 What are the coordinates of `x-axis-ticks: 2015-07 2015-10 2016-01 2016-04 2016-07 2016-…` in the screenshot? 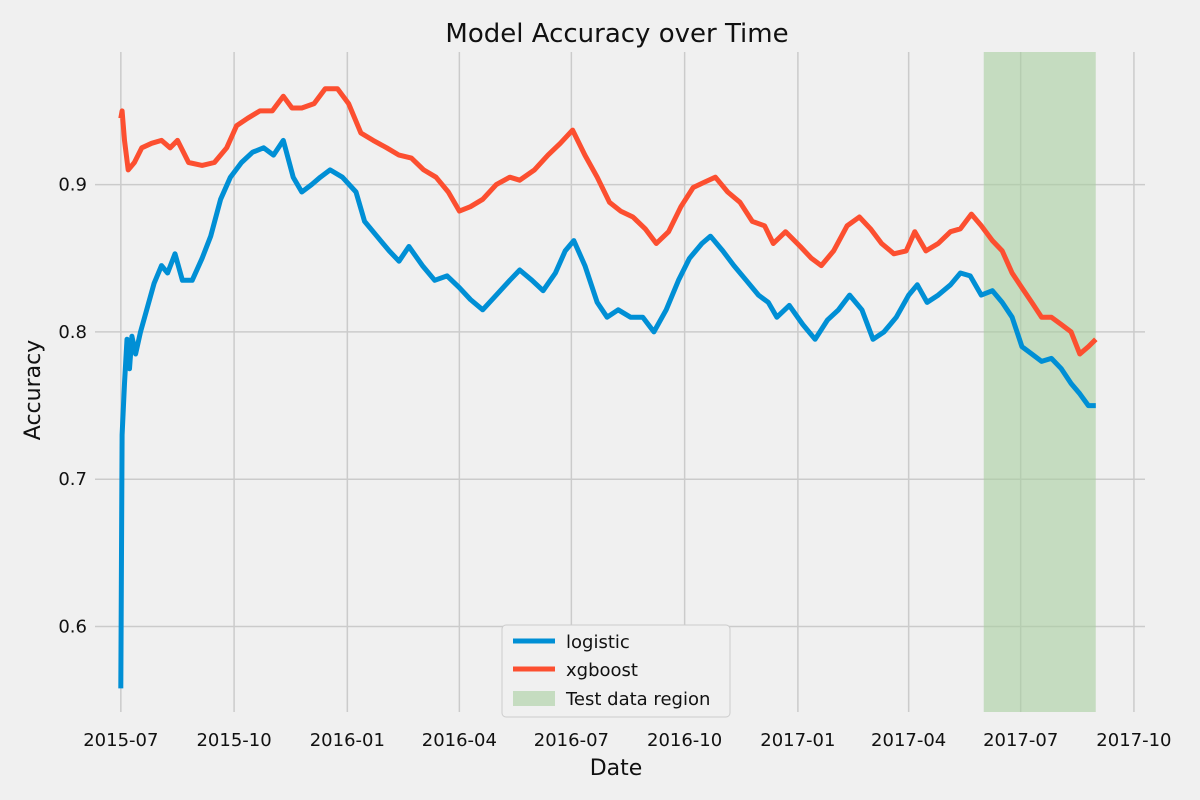 It's located at (627, 740).